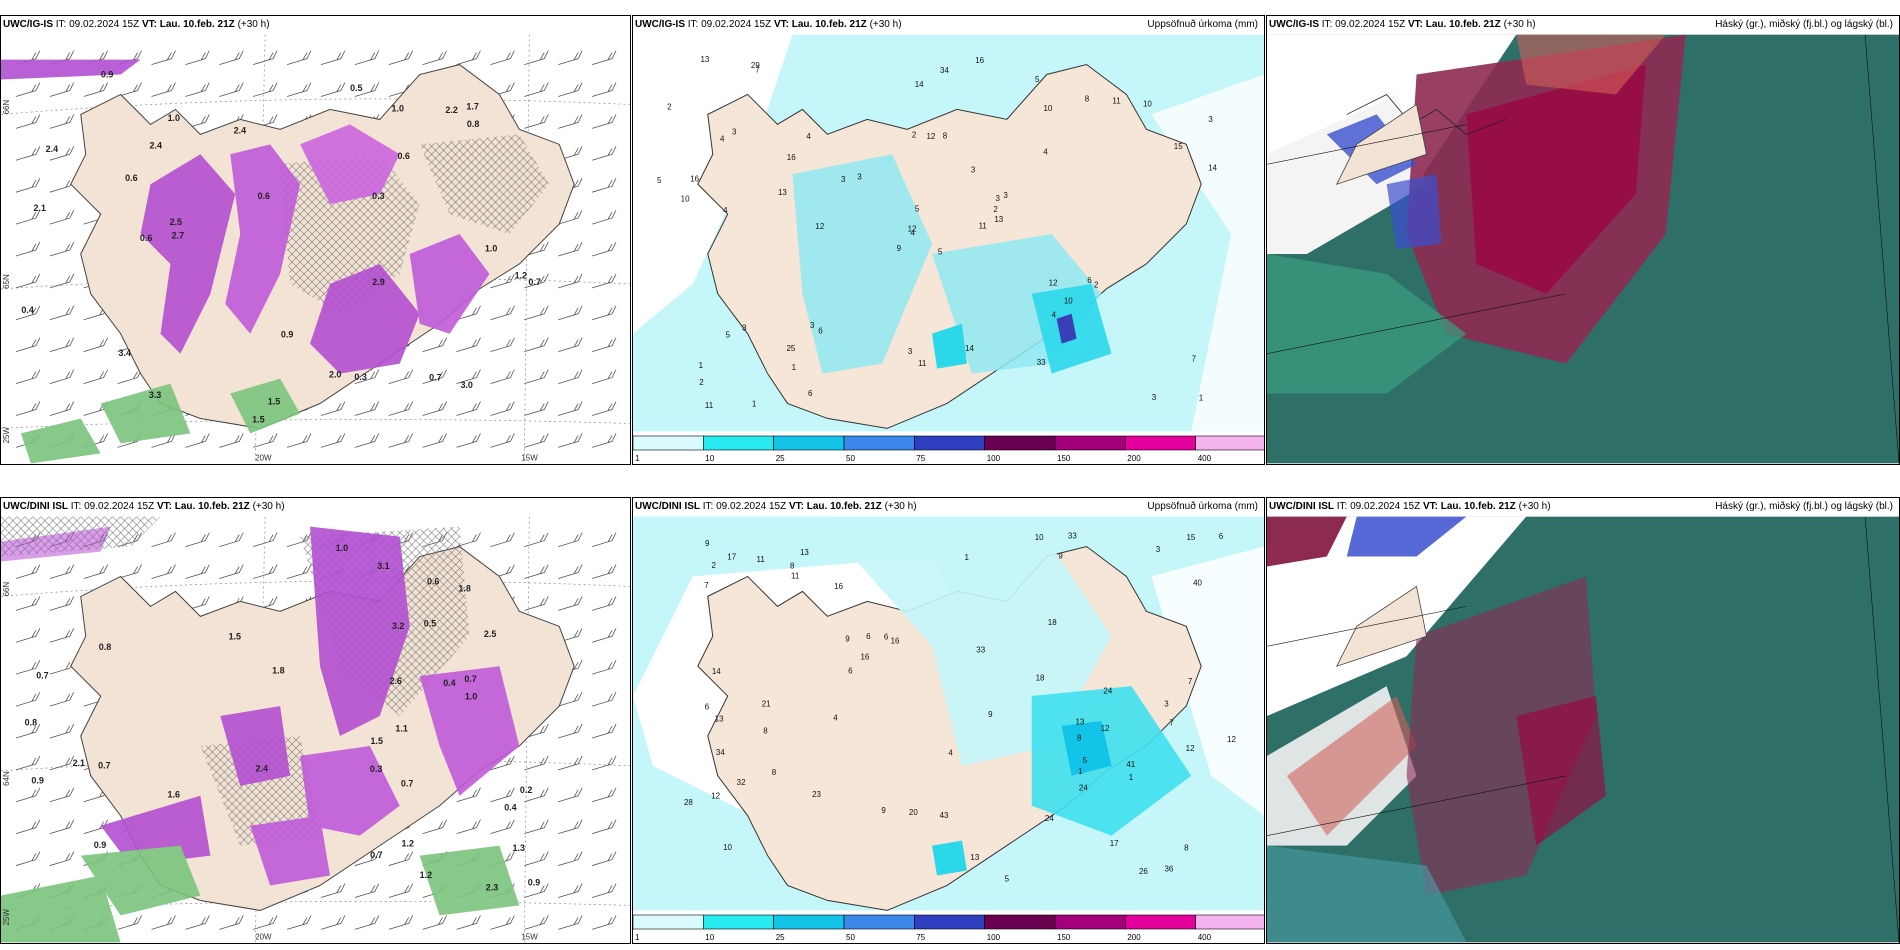 This screenshot has height=950, width=1900. What do you see at coordinates (895, 641) in the screenshot?
I see `value-label: 16` at bounding box center [895, 641].